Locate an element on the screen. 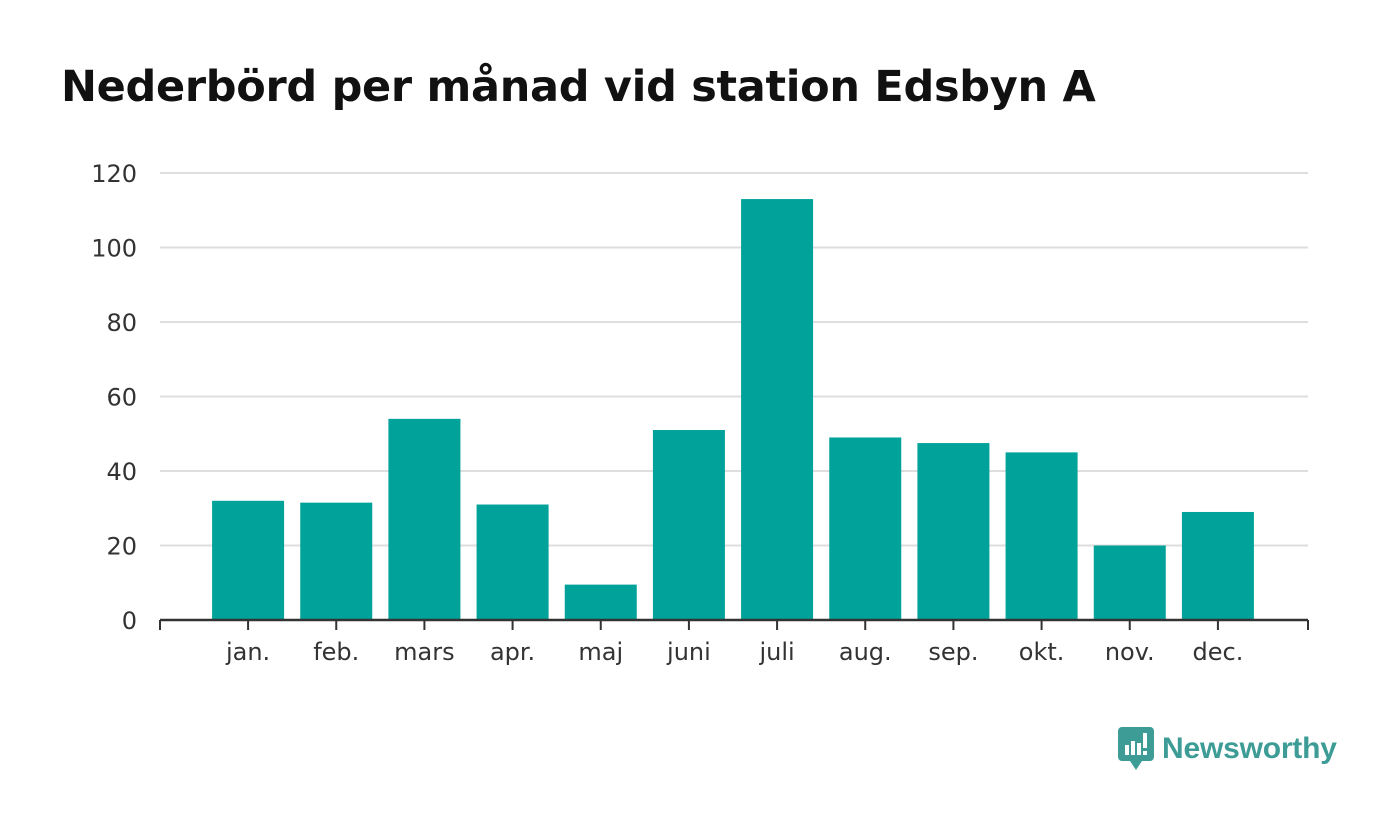 Image resolution: width=1400 pixels, height=831 pixels. x-tick-label: mars is located at coordinates (424, 652).